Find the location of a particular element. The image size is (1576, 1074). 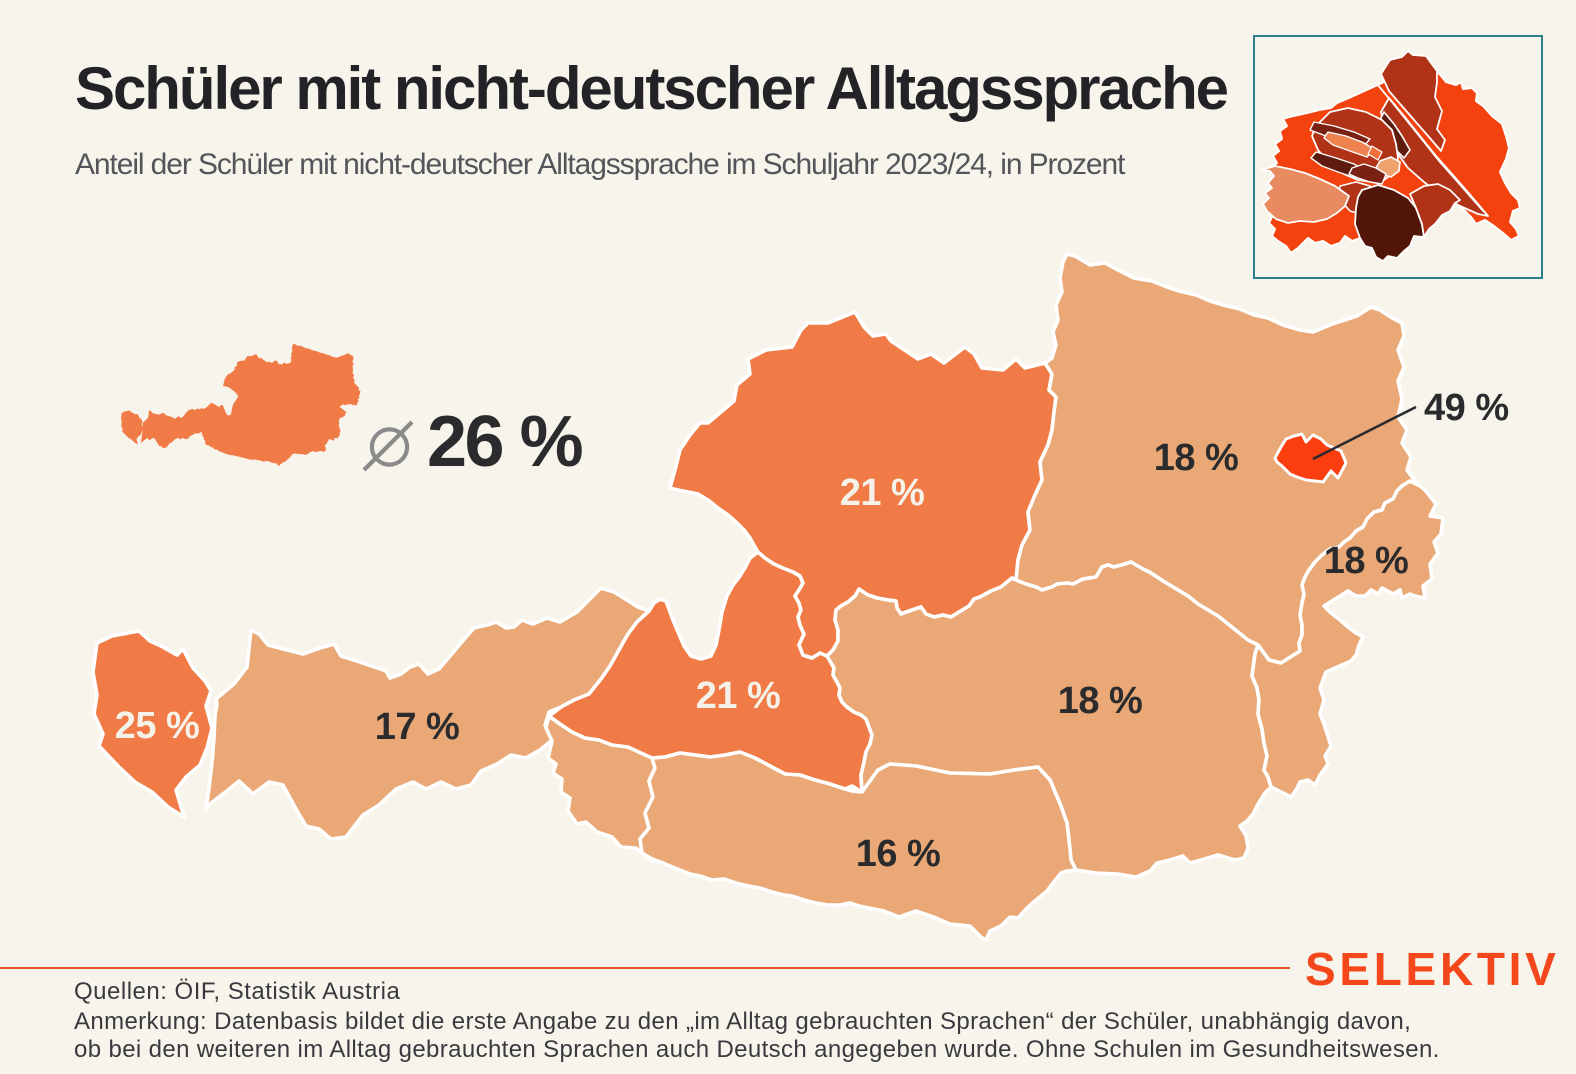

svg-text: 25 % is located at coordinates (157, 726).